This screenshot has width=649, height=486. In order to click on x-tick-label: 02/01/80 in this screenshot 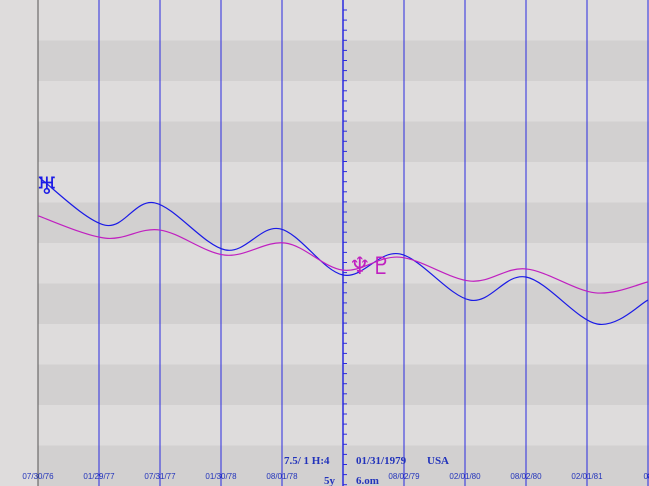, I will do `click(465, 476)`.